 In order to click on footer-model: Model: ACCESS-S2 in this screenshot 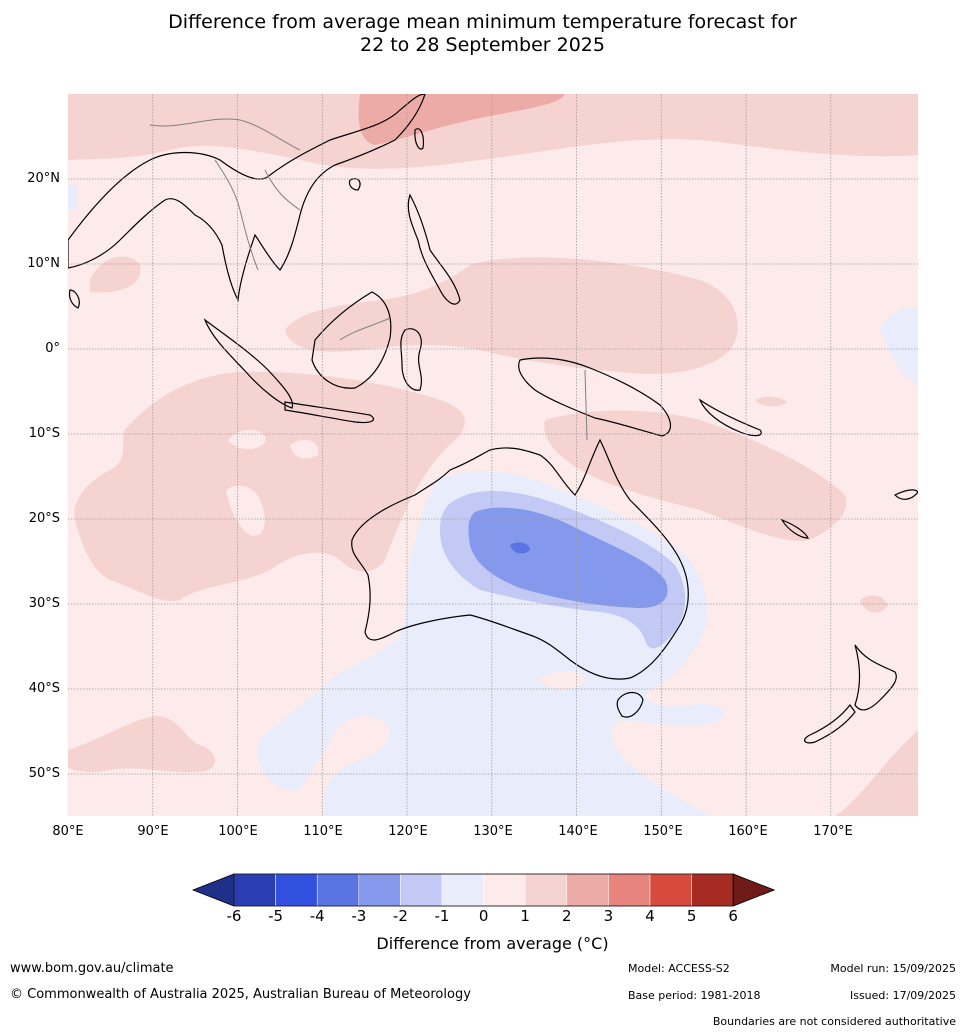, I will do `click(679, 968)`.